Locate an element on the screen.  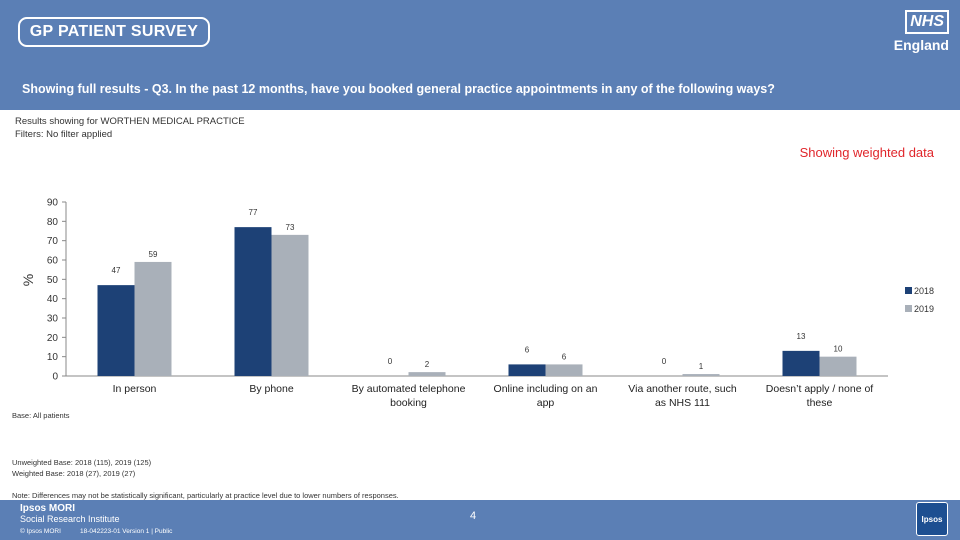
legend-swatch-2019 is located at coordinates (908, 308).